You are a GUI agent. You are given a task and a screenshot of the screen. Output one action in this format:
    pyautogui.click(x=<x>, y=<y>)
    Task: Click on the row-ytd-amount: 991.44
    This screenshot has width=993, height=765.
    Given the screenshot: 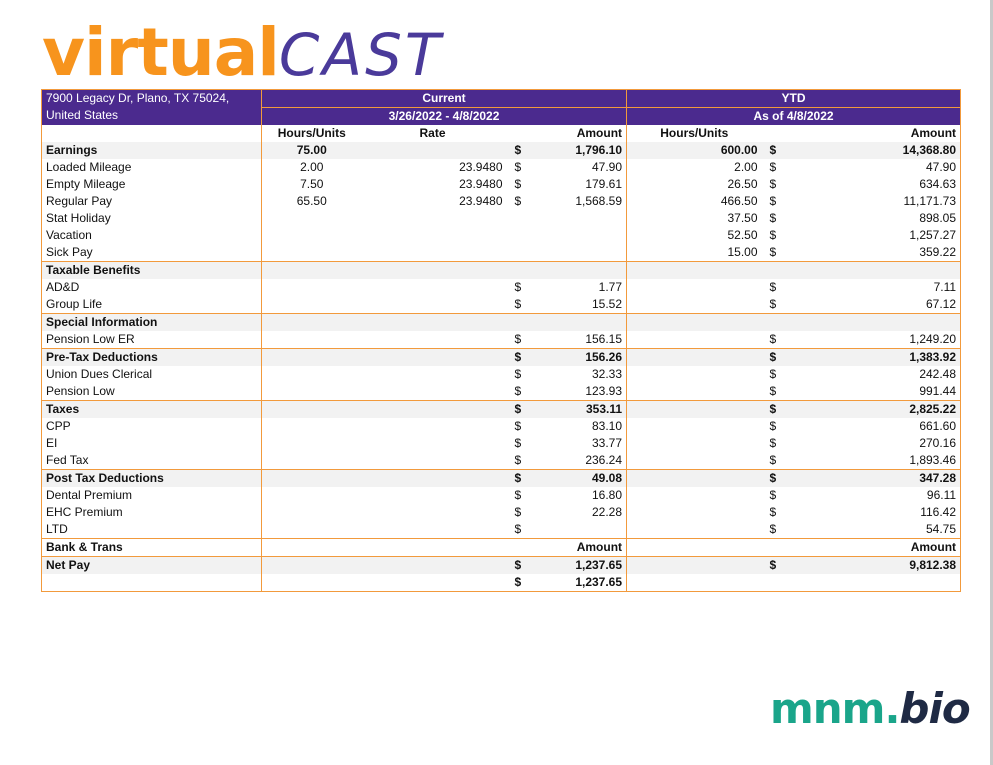 What is the action you would take?
    pyautogui.click(x=881, y=392)
    